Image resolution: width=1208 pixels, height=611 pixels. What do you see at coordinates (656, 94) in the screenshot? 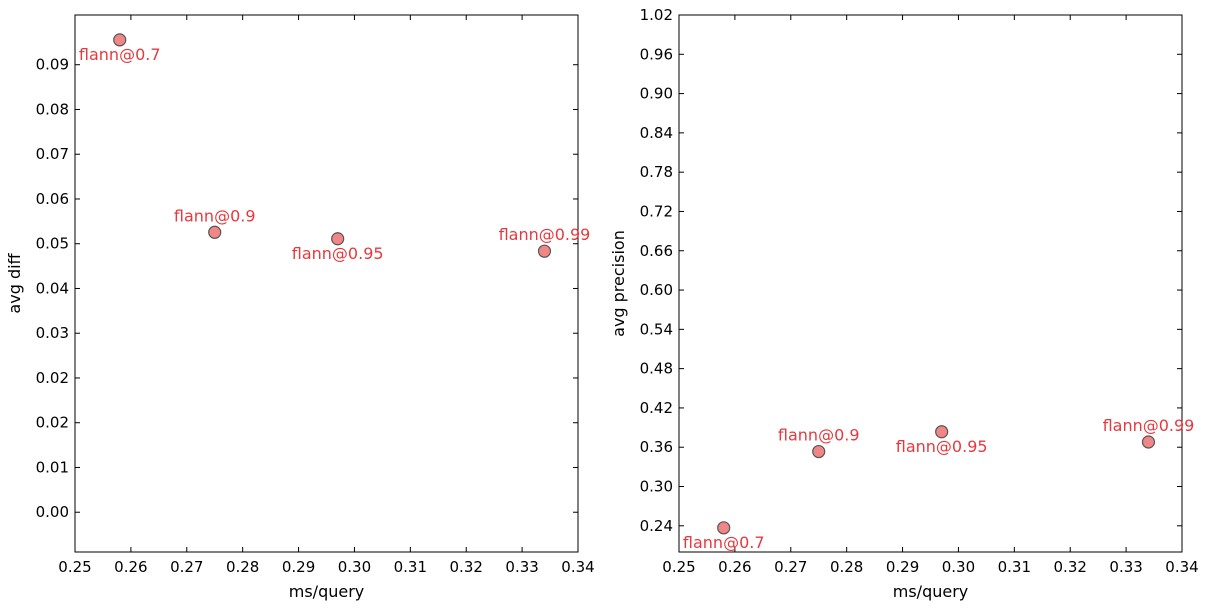
I see `y-tick-label: 0.90` at bounding box center [656, 94].